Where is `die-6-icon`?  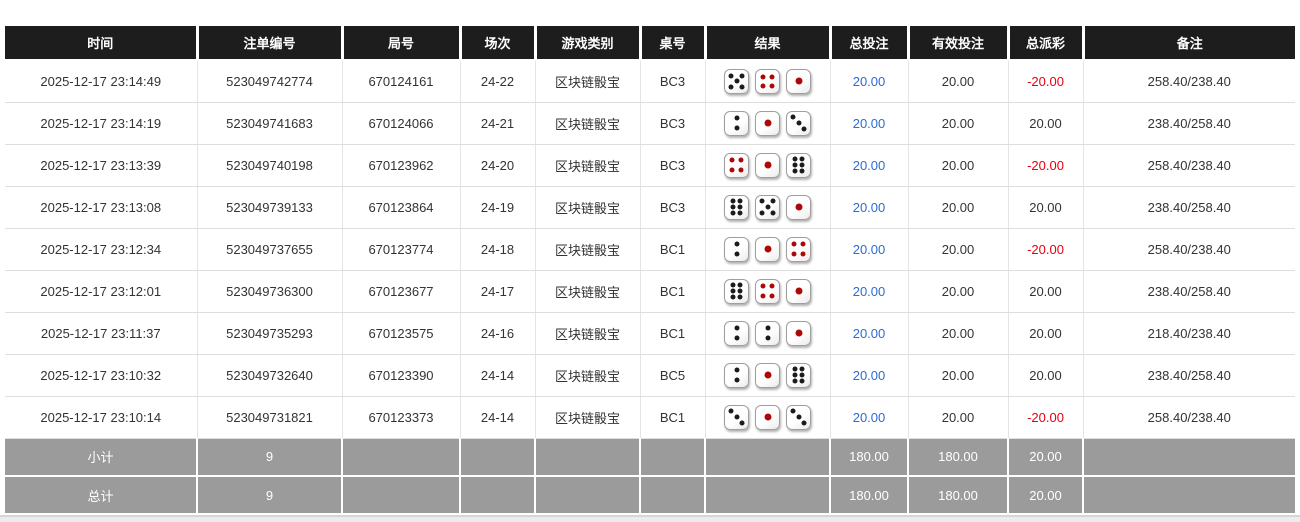 die-6-icon is located at coordinates (736, 291).